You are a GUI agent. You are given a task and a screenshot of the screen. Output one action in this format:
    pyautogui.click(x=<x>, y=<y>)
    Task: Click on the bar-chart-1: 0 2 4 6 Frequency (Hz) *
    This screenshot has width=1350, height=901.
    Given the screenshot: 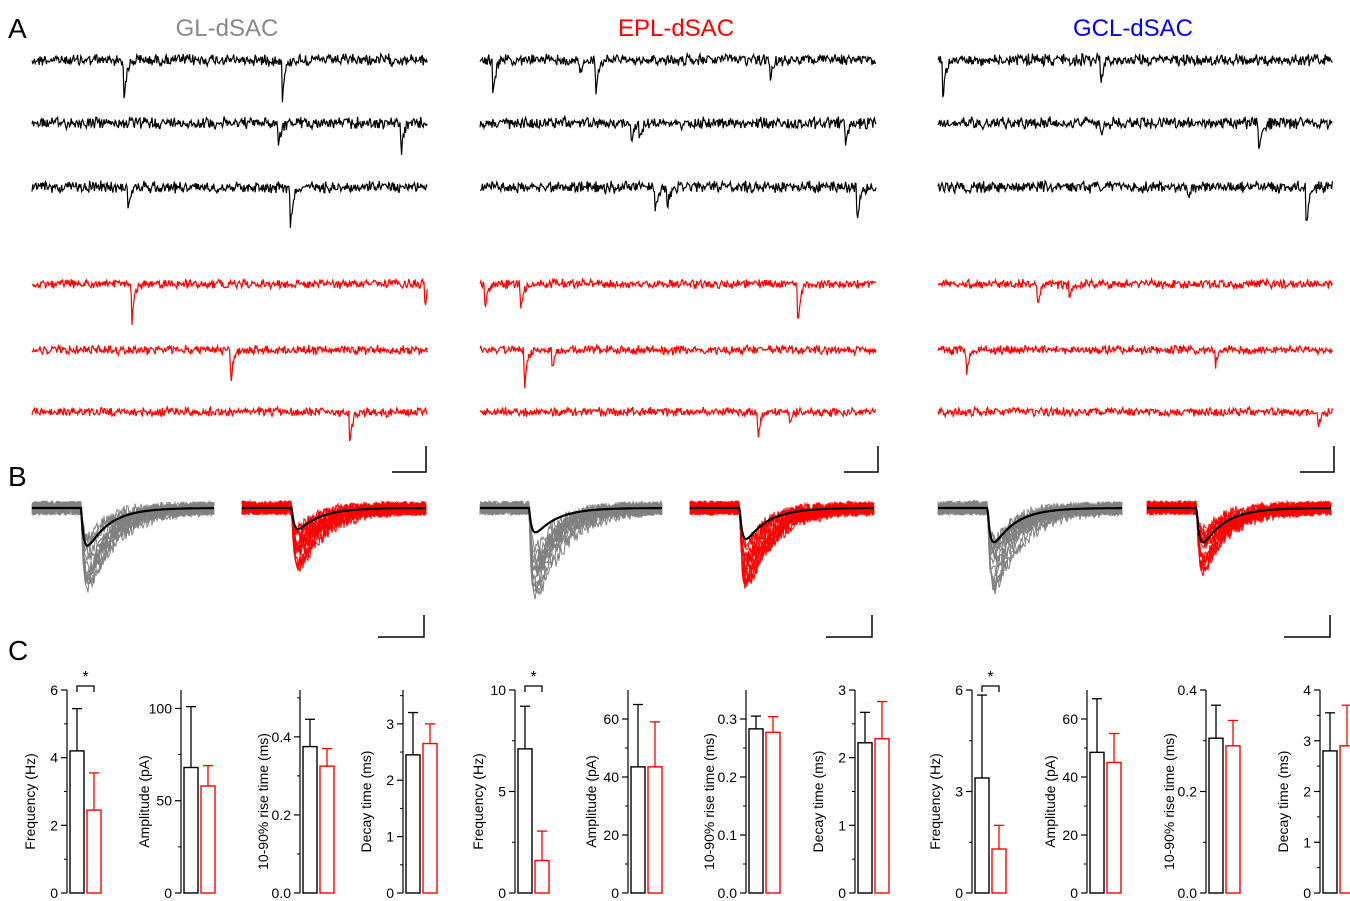 What is the action you would take?
    pyautogui.click(x=62, y=785)
    